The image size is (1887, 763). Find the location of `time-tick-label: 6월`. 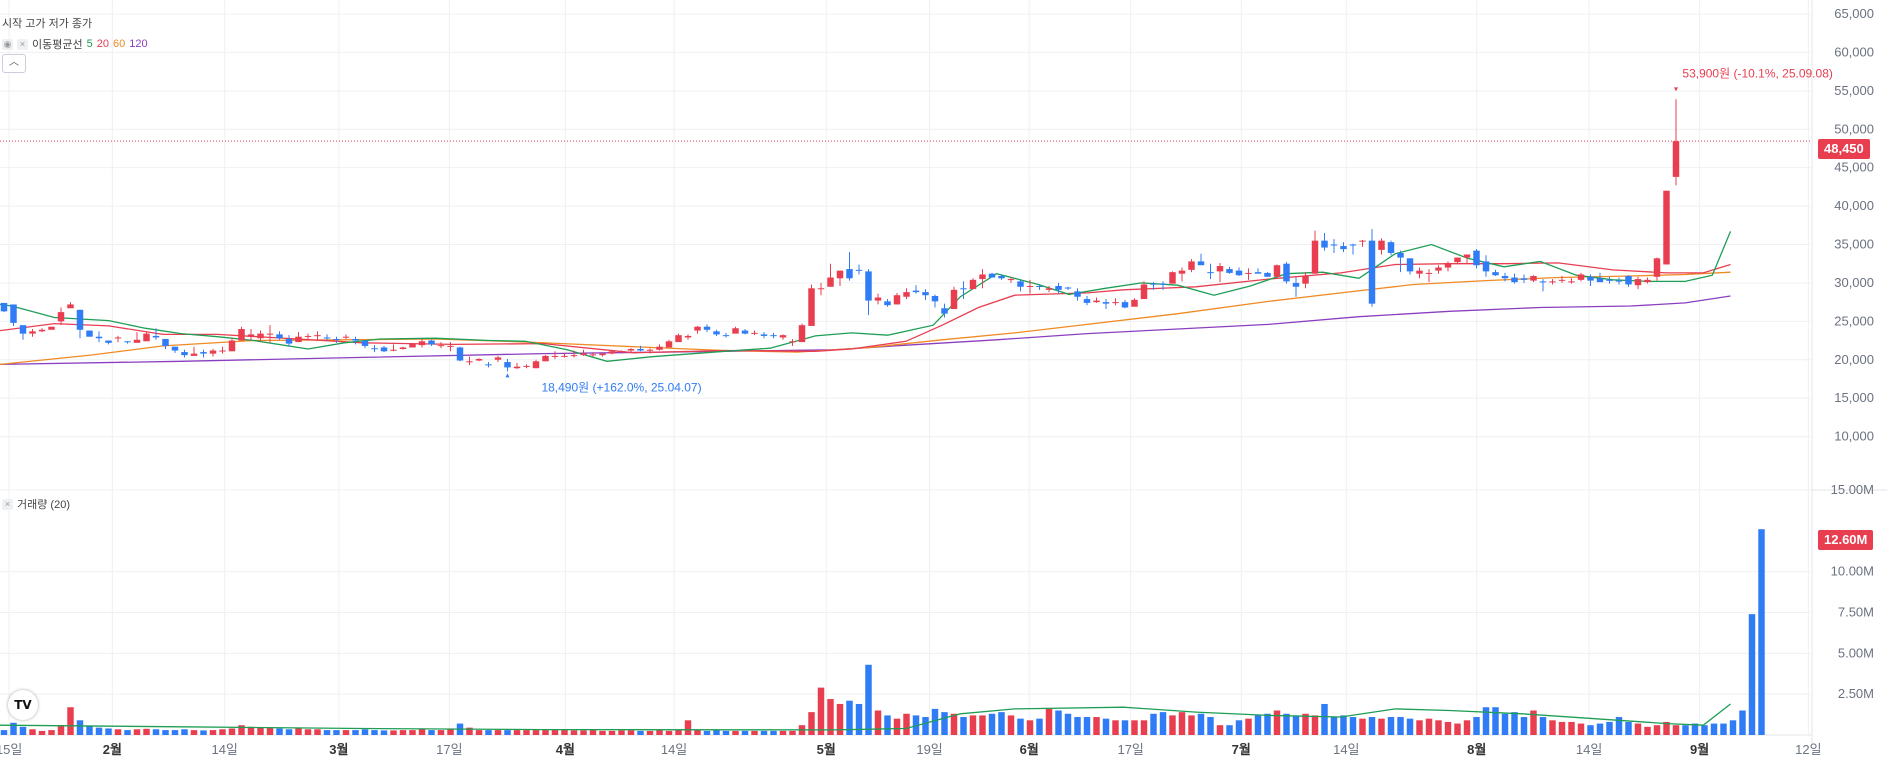

time-tick-label: 6월 is located at coordinates (1029, 749).